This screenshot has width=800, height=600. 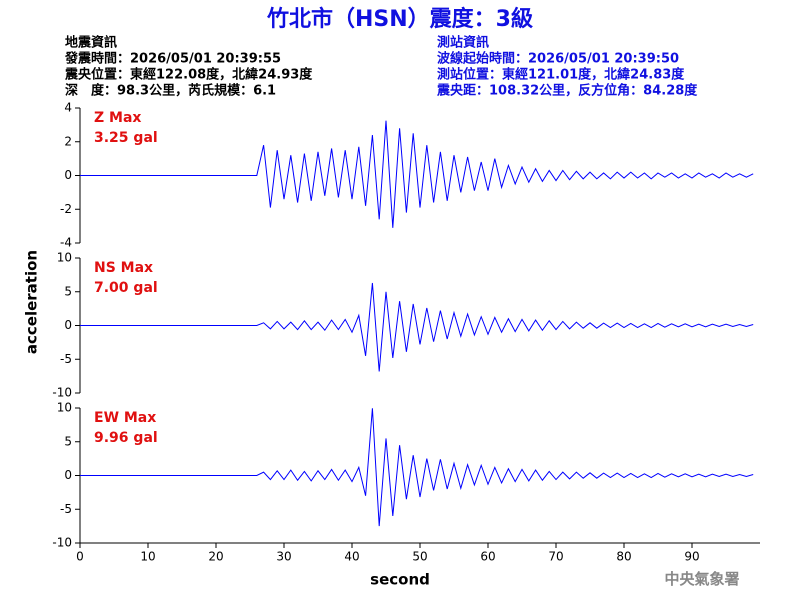 I want to click on x-tick-label: 0, so click(x=80, y=557).